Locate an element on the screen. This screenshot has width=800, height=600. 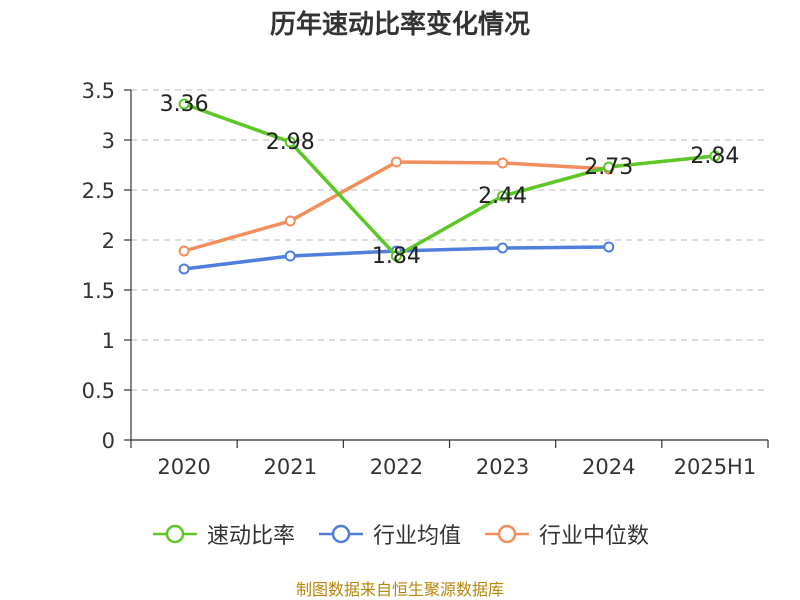
chart-title: 历年速动比率变化情况 is located at coordinates (399, 25).